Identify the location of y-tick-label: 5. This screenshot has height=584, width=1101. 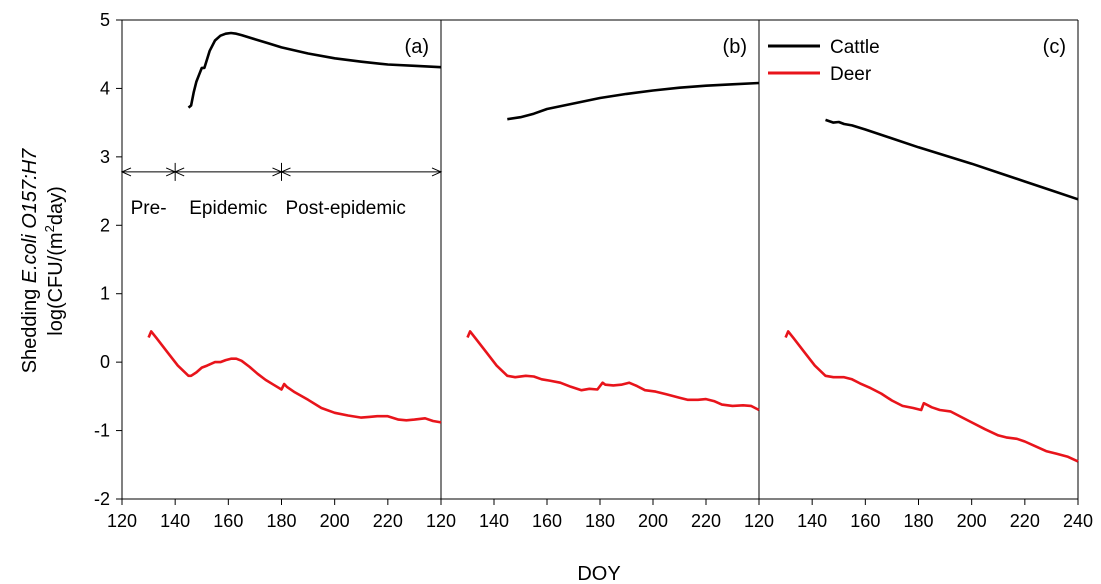
(105, 20).